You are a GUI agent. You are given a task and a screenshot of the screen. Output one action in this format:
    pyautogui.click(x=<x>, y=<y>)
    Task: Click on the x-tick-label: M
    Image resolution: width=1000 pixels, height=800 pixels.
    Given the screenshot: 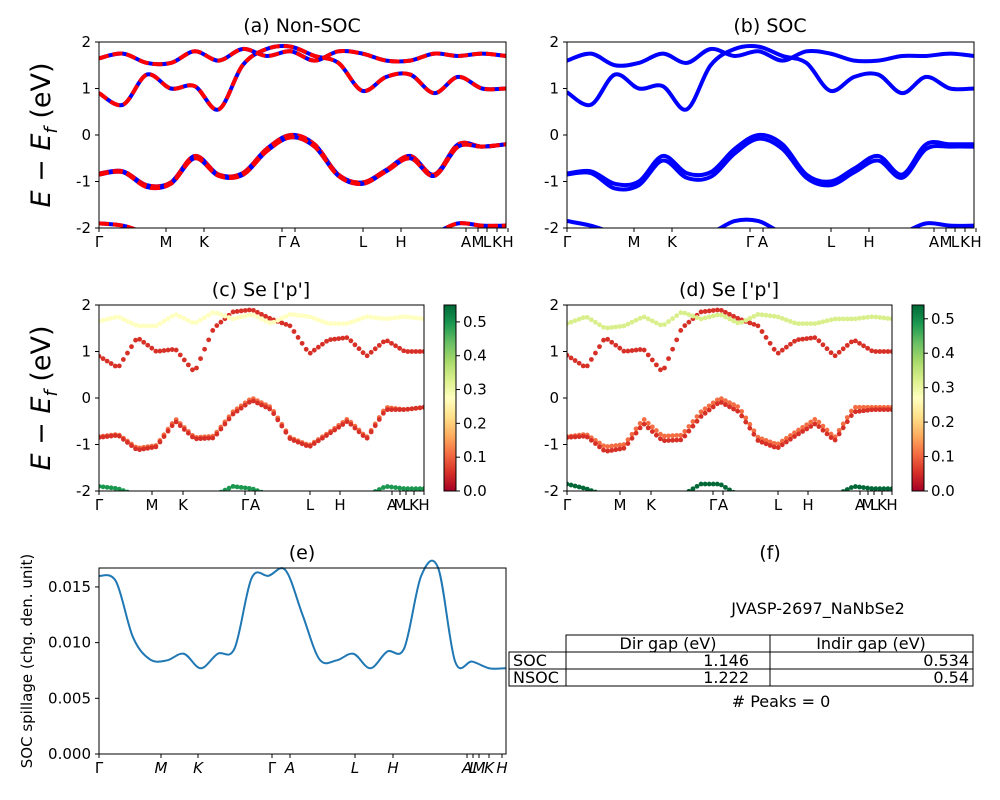 What is the action you would take?
    pyautogui.click(x=479, y=768)
    